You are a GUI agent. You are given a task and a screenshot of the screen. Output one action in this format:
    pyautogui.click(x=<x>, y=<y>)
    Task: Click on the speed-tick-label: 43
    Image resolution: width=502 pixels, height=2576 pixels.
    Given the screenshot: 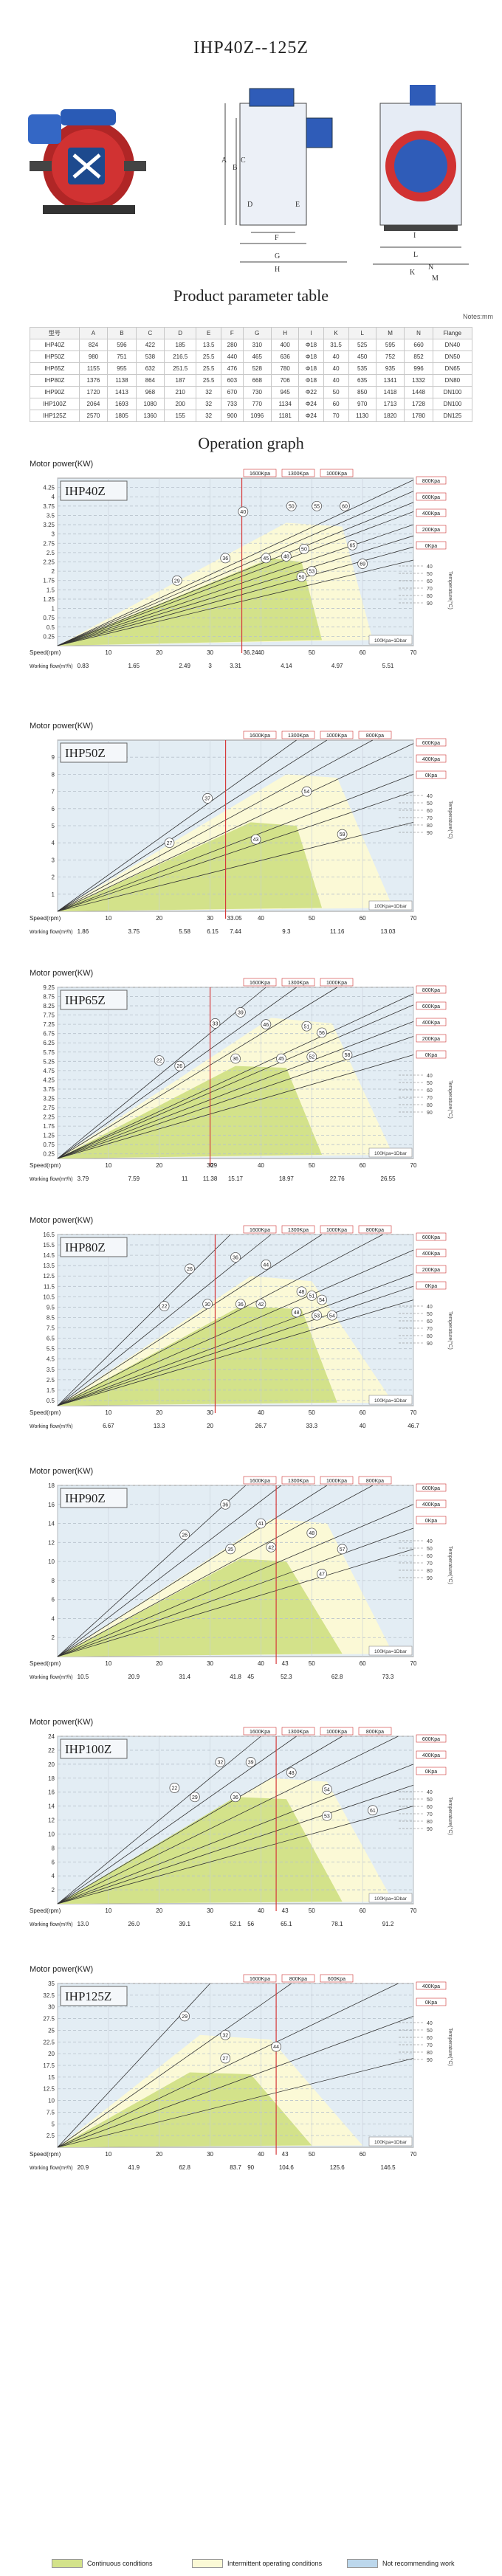 What is the action you would take?
    pyautogui.click(x=285, y=1911)
    